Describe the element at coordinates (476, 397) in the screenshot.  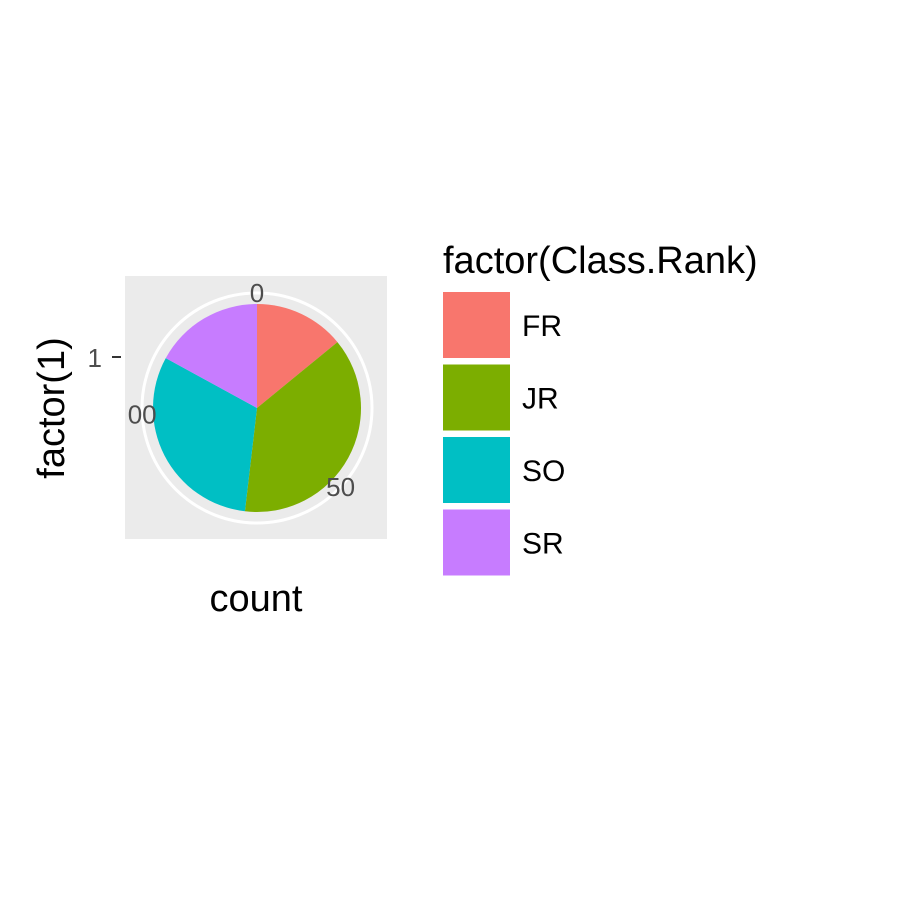
I see `legend-swatch-jr` at that location.